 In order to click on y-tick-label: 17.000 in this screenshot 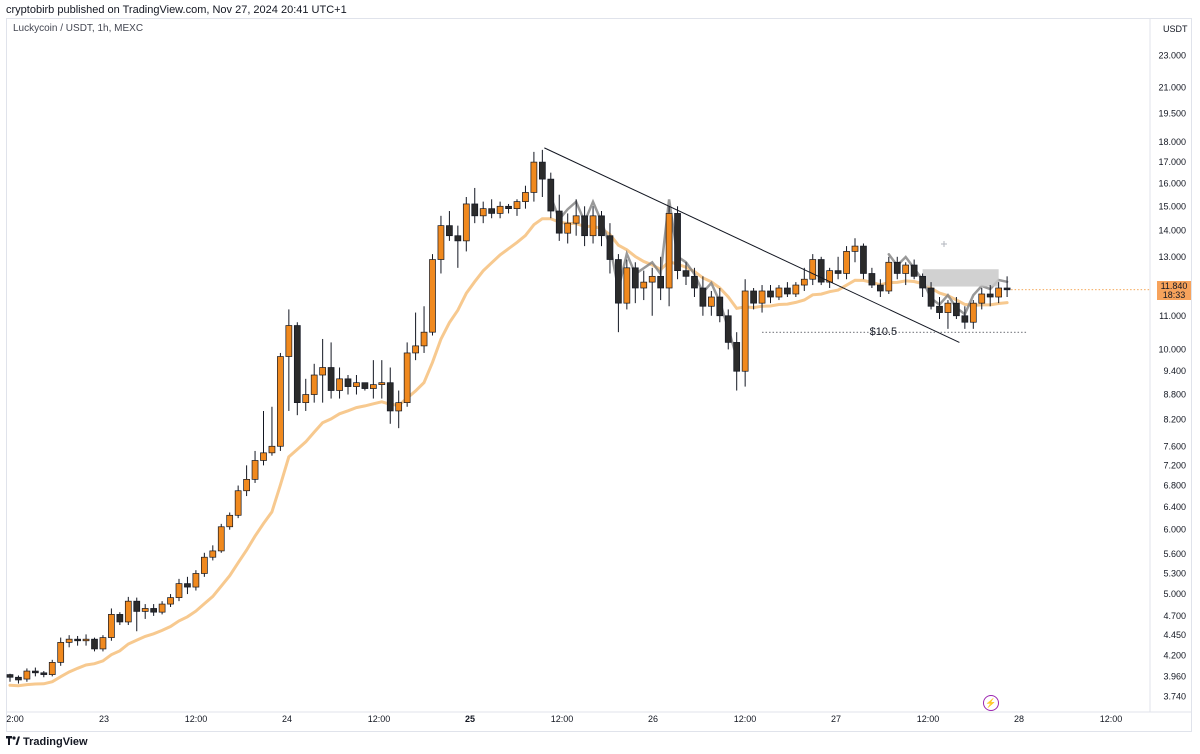, I will do `click(1172, 162)`.